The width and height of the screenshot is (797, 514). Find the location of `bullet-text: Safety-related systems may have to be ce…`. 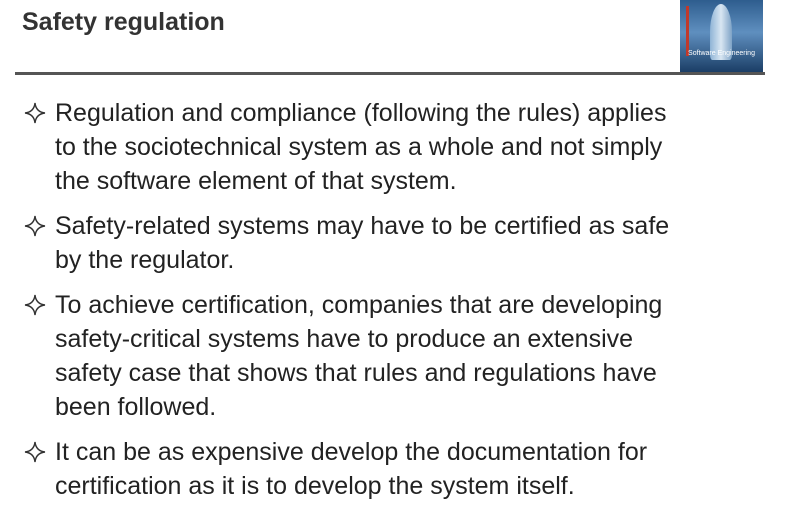

bullet-text: Safety-related systems may have to be ce… is located at coordinates (362, 226).